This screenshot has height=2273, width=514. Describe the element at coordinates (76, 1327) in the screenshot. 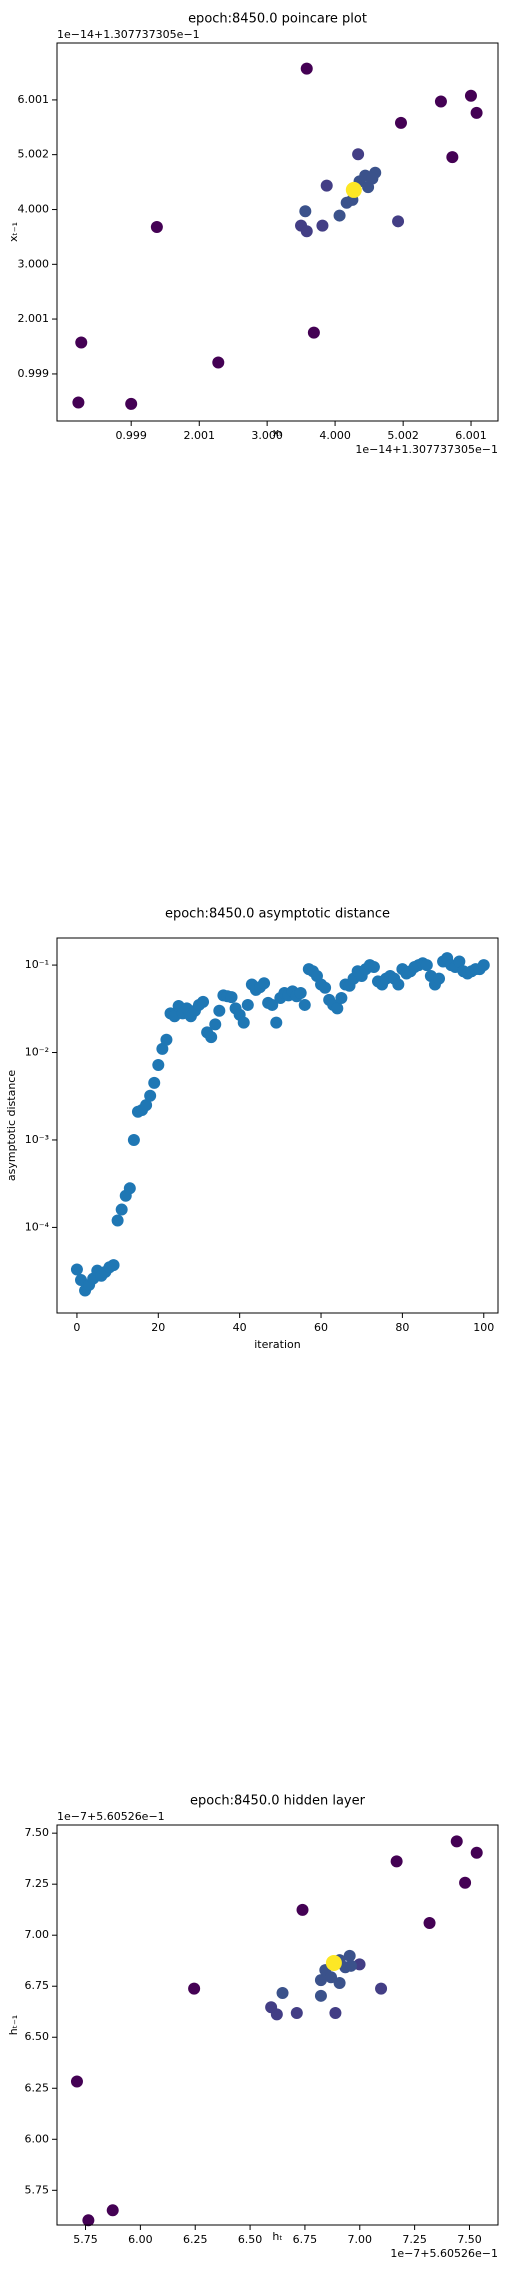

I see `x-tick-label: 0` at that location.